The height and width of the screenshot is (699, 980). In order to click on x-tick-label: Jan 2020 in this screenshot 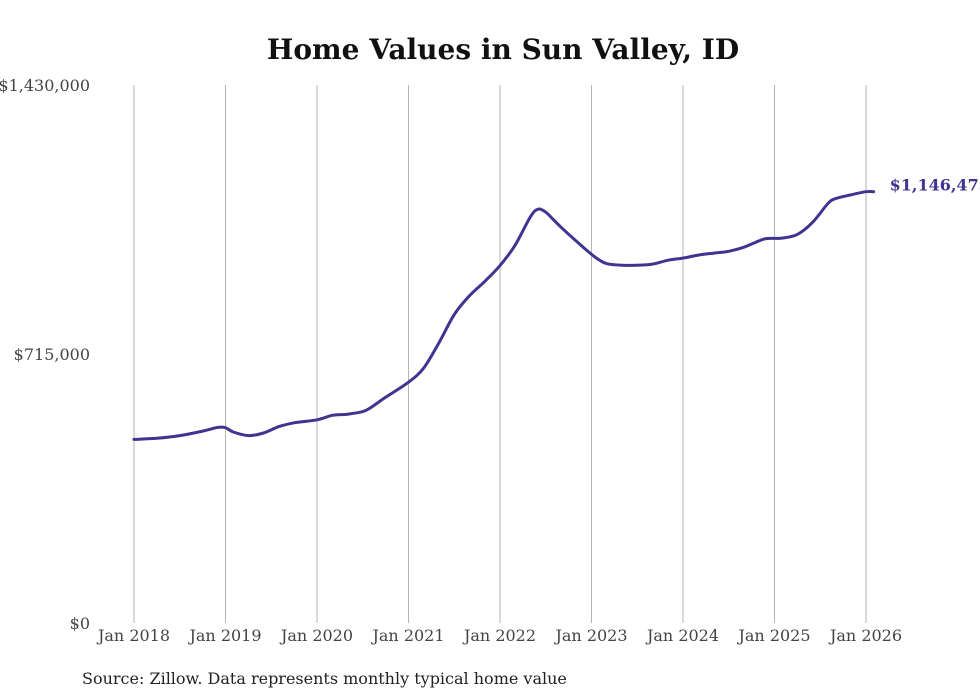, I will do `click(316, 635)`.